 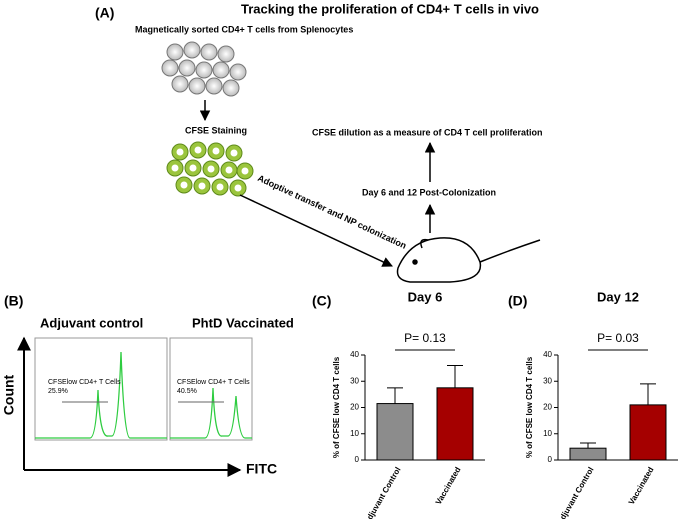 I want to click on histogram-title: Adjuvant control, so click(x=91, y=322).